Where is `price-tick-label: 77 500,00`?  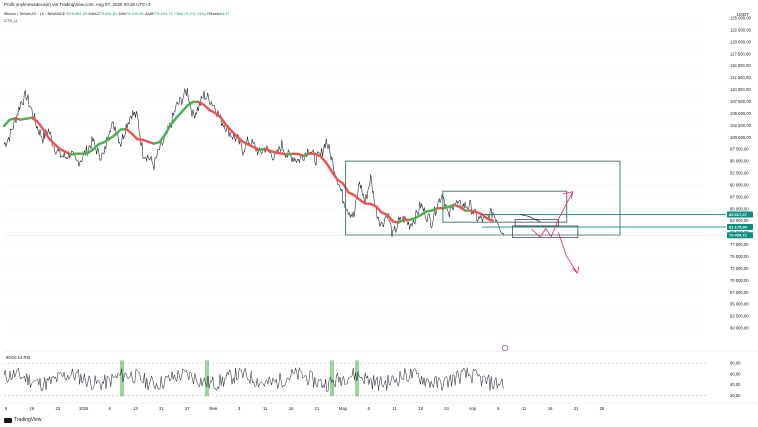
price-tick-label: 77 500,00 is located at coordinates (739, 244).